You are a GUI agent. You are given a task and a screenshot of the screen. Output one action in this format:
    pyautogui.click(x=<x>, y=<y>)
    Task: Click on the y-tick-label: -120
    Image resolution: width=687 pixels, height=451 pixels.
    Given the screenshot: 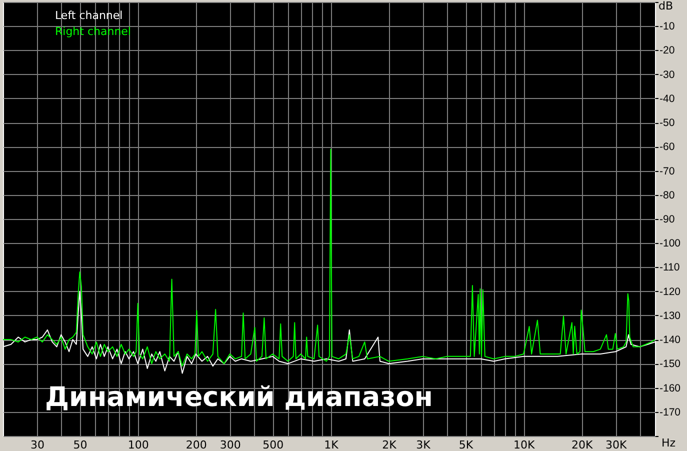 What is the action you would take?
    pyautogui.click(x=670, y=292)
    